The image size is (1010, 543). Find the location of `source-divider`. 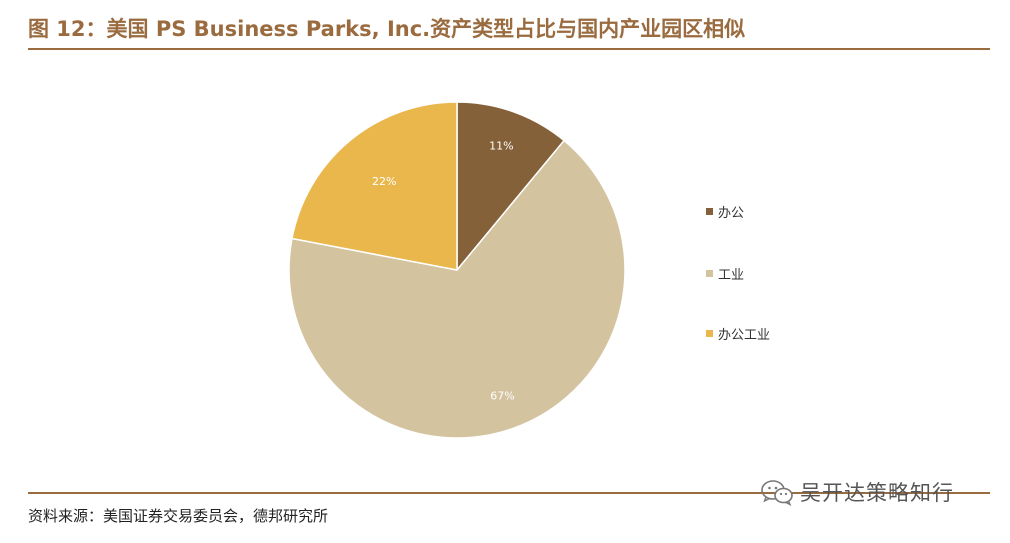

source-divider is located at coordinates (509, 493).